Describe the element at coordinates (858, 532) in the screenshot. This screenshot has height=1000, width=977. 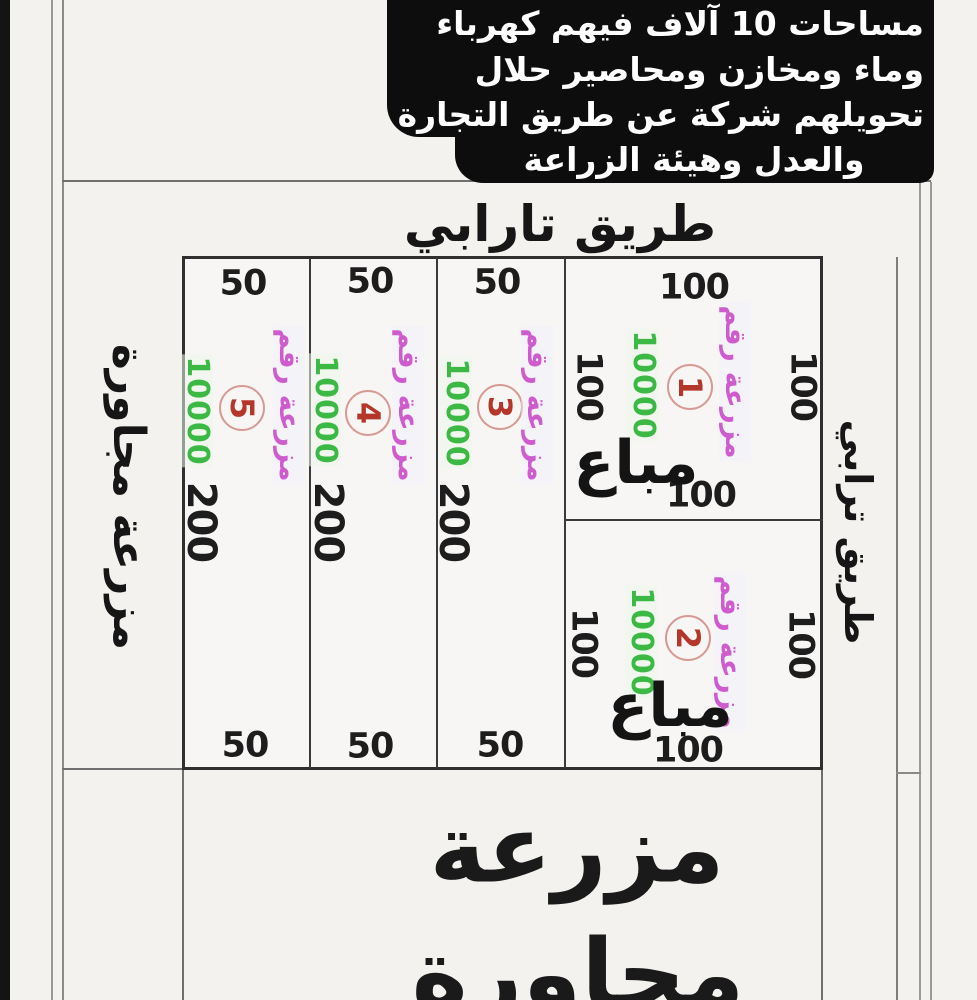
I see `right-road-label: طريق ترابي` at that location.